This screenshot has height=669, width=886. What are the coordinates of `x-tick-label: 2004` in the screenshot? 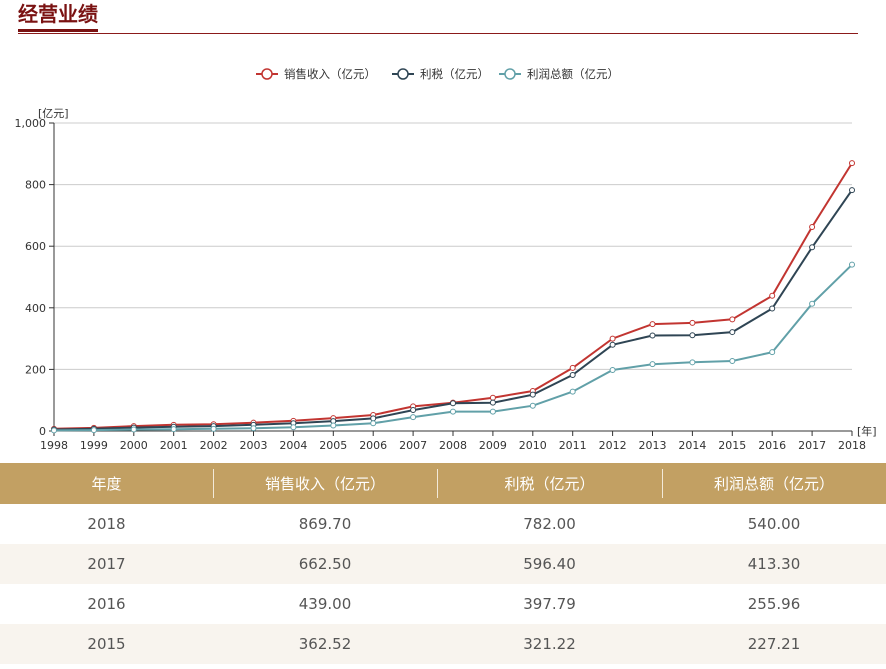 It's located at (293, 445).